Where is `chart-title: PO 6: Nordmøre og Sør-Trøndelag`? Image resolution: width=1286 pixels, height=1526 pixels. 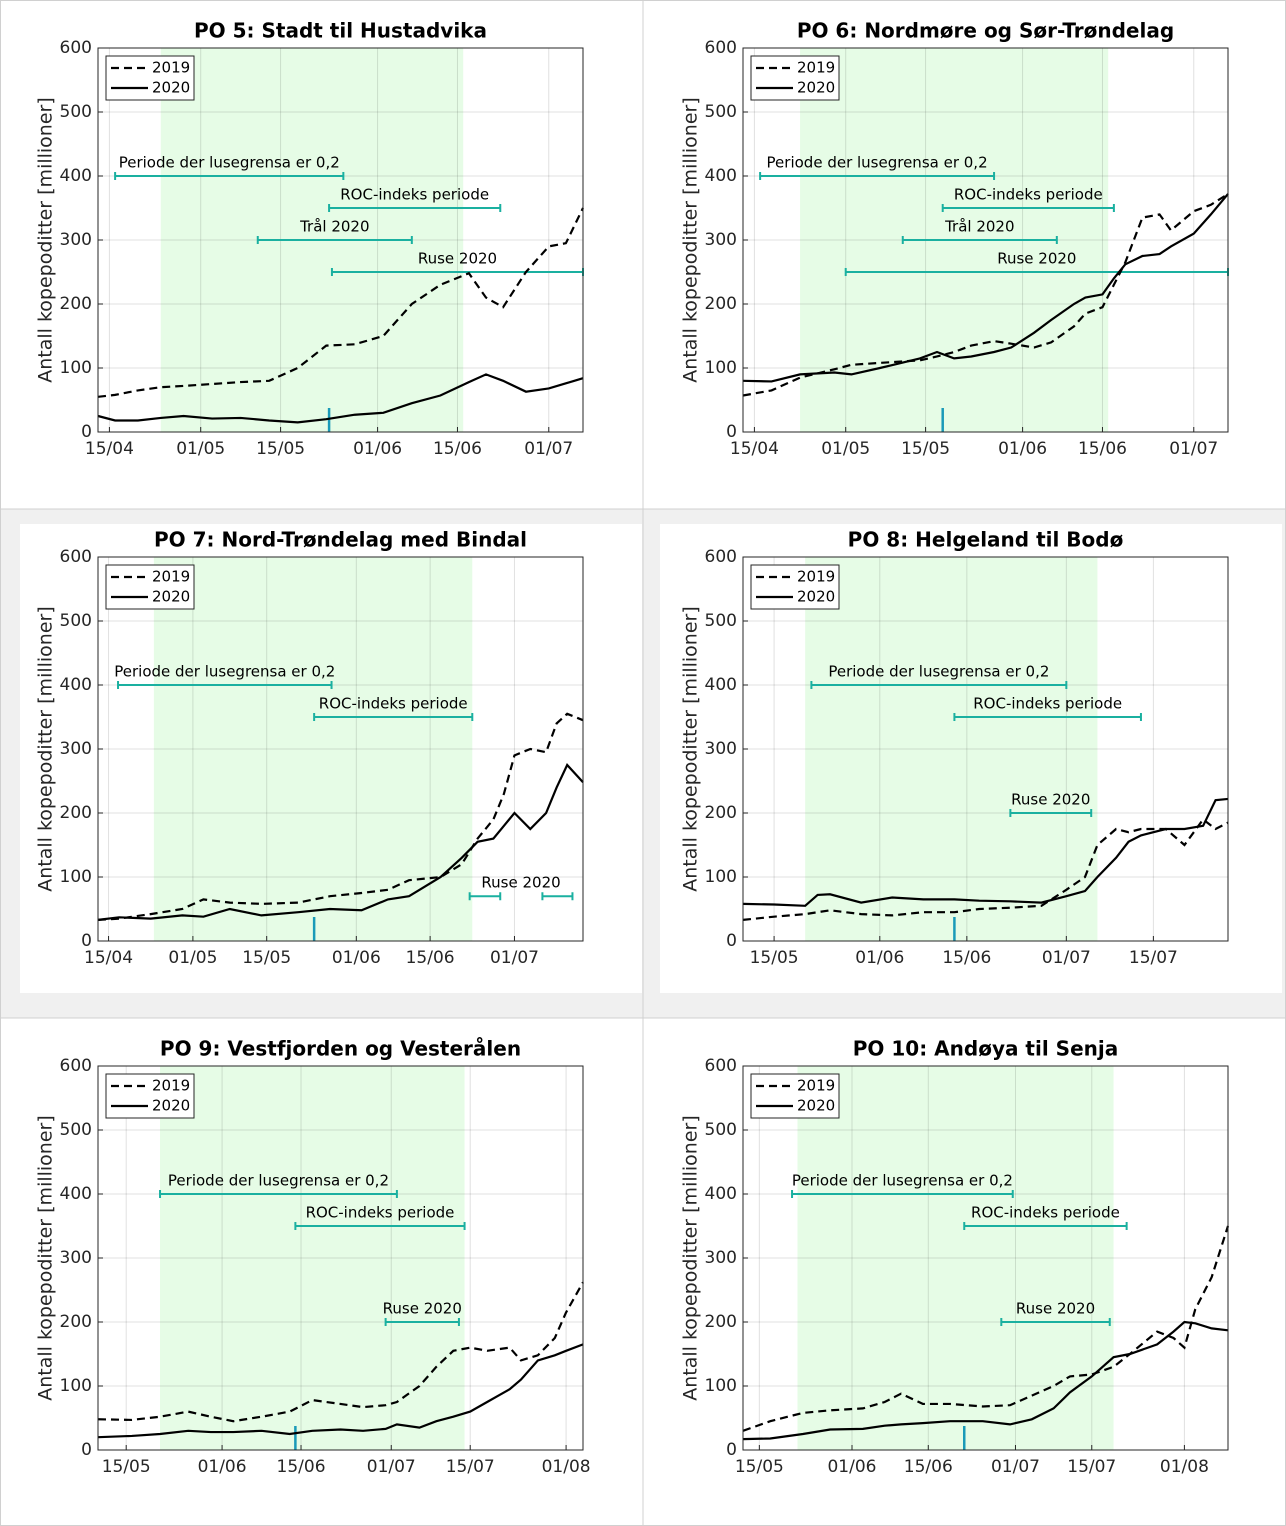
chart-title: PO 6: Nordmøre og Sør-Trøndelag is located at coordinates (985, 31).